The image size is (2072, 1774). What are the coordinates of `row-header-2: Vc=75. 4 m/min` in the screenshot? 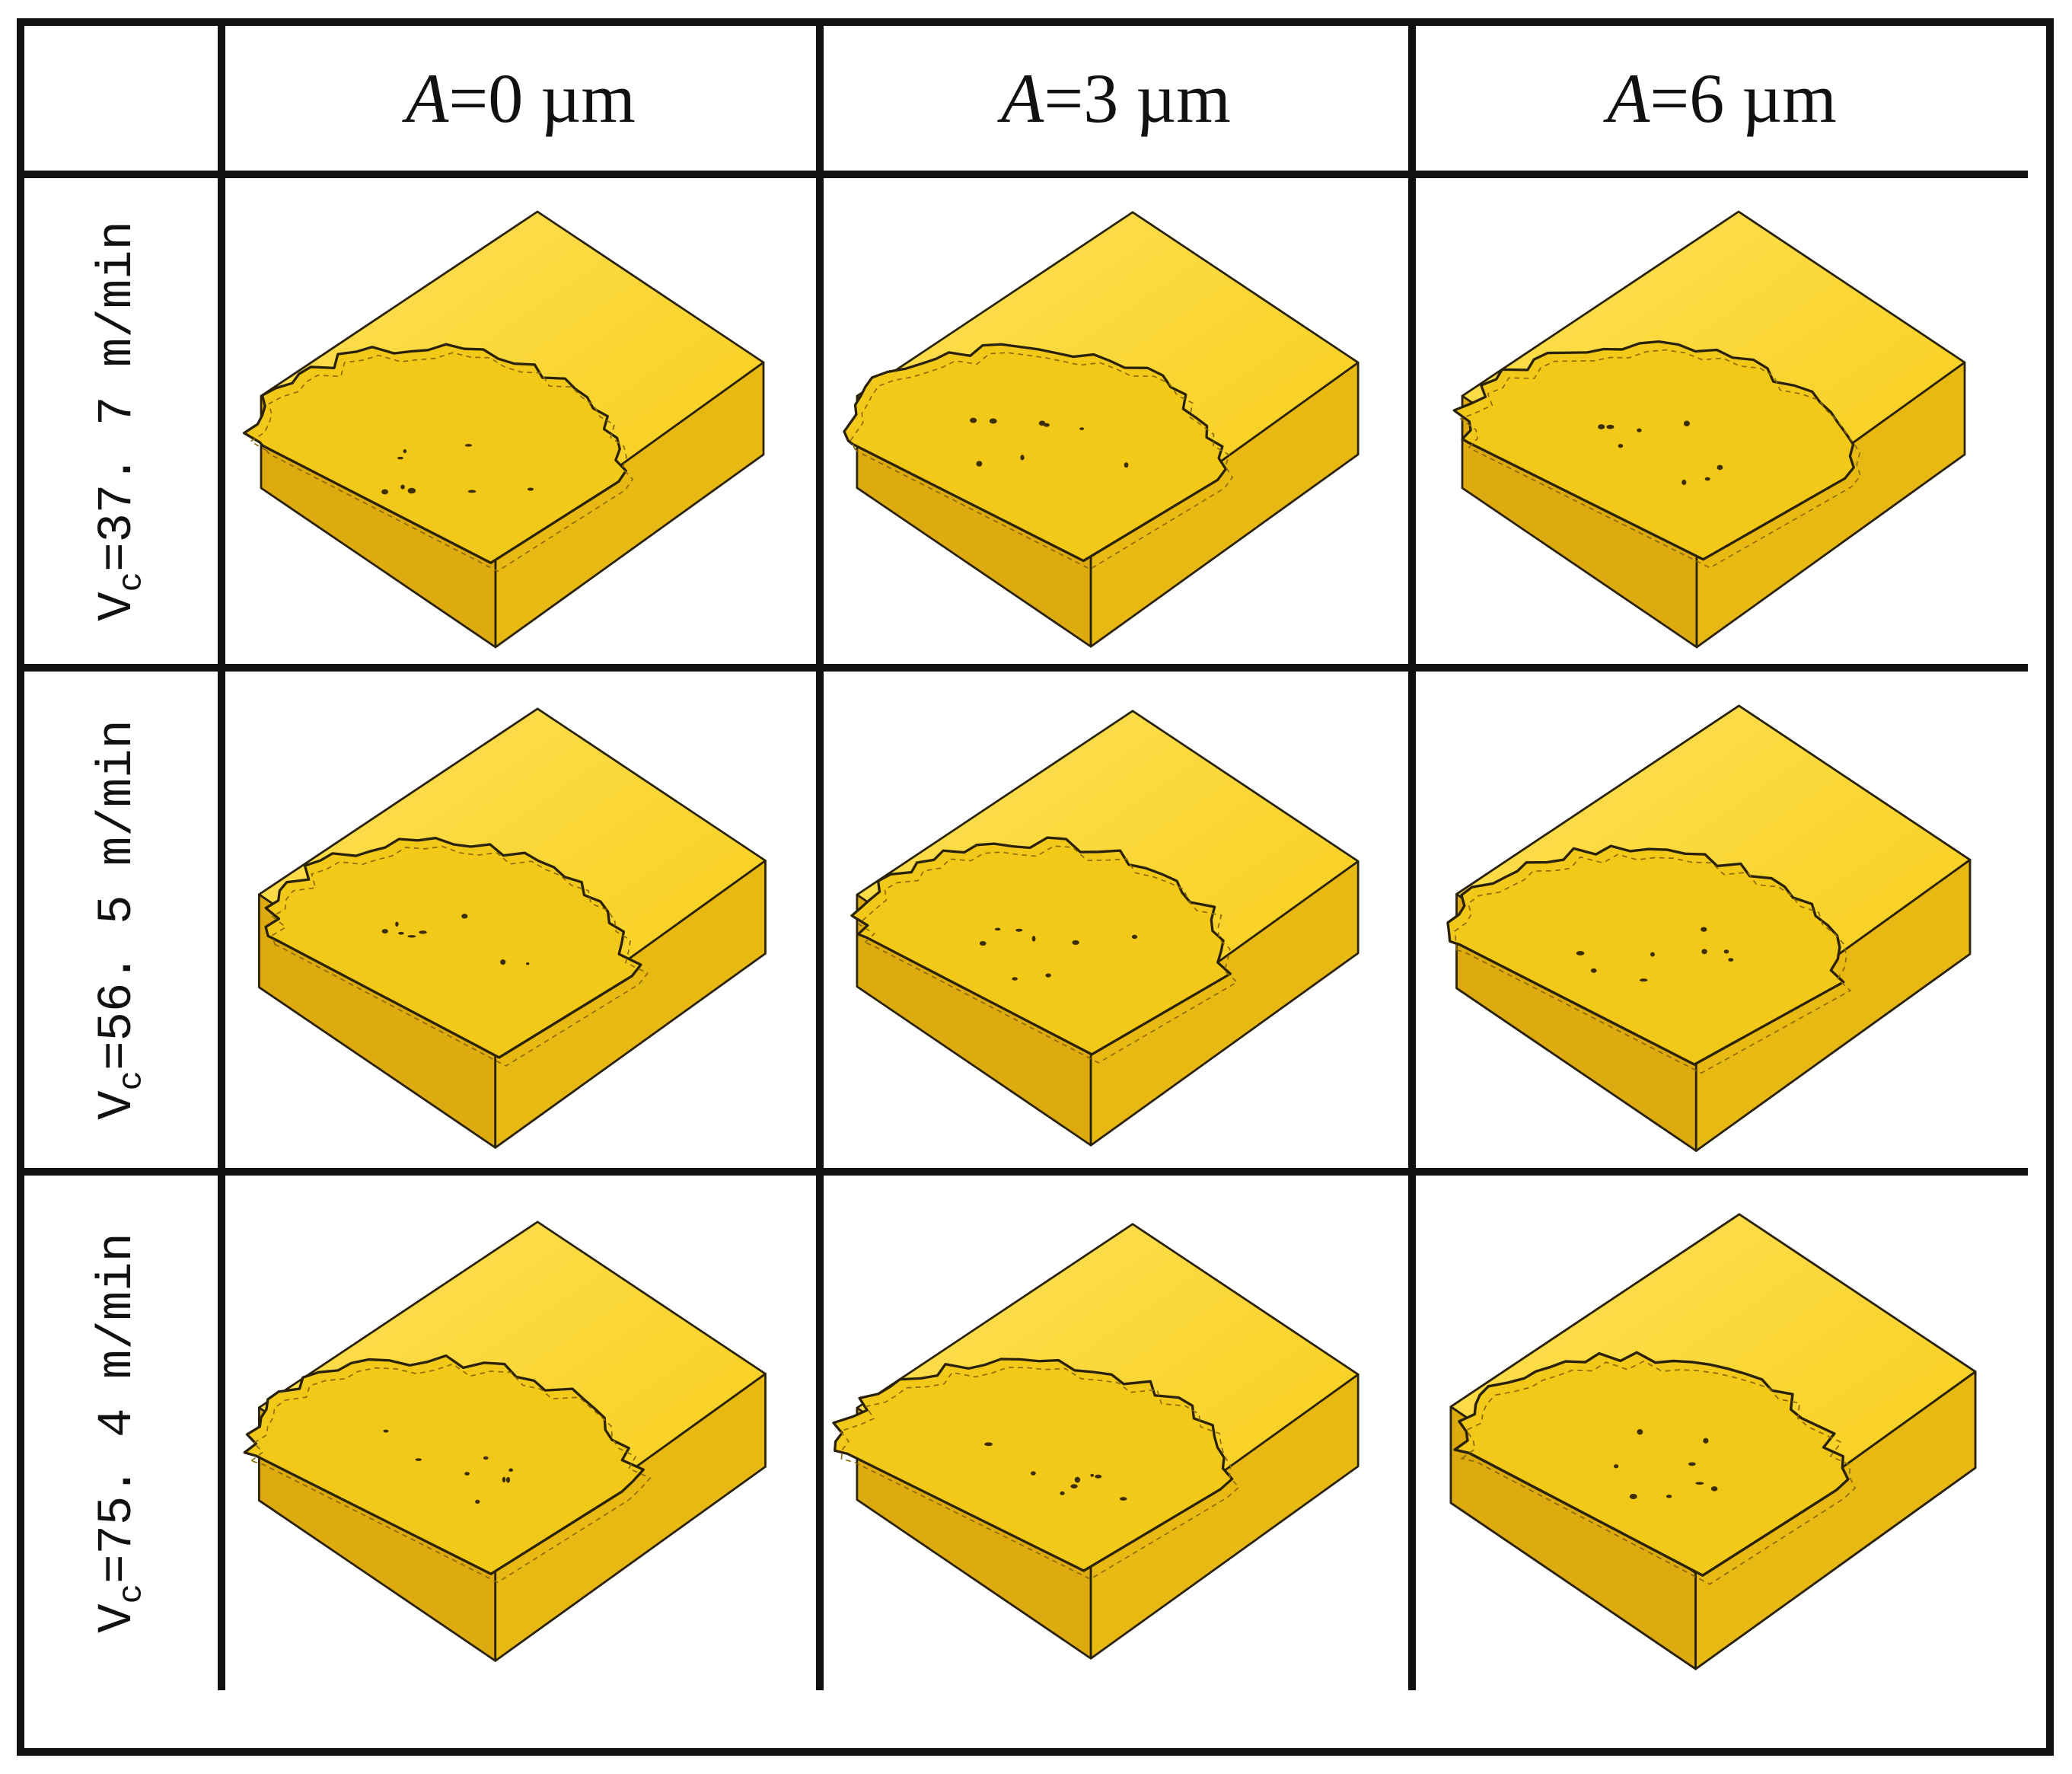 It's located at (124, 1433).